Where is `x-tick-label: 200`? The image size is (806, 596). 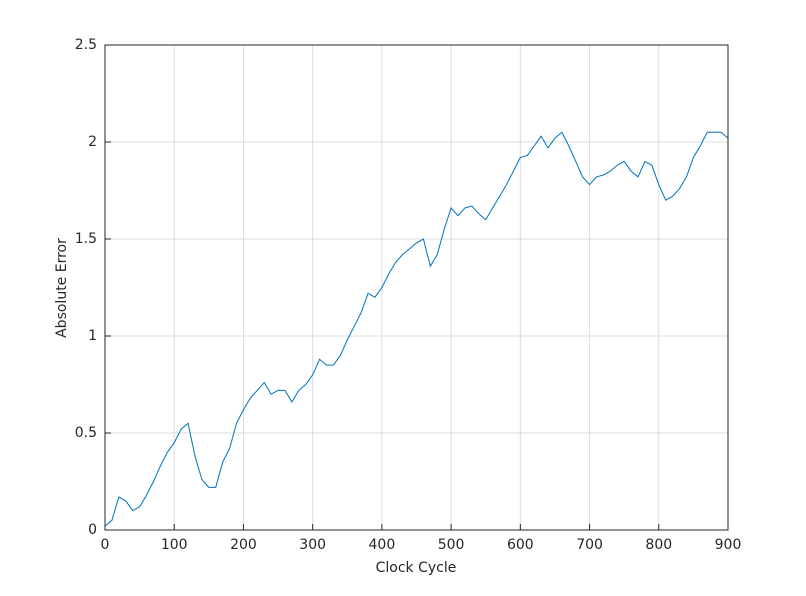 x-tick-label: 200 is located at coordinates (243, 545).